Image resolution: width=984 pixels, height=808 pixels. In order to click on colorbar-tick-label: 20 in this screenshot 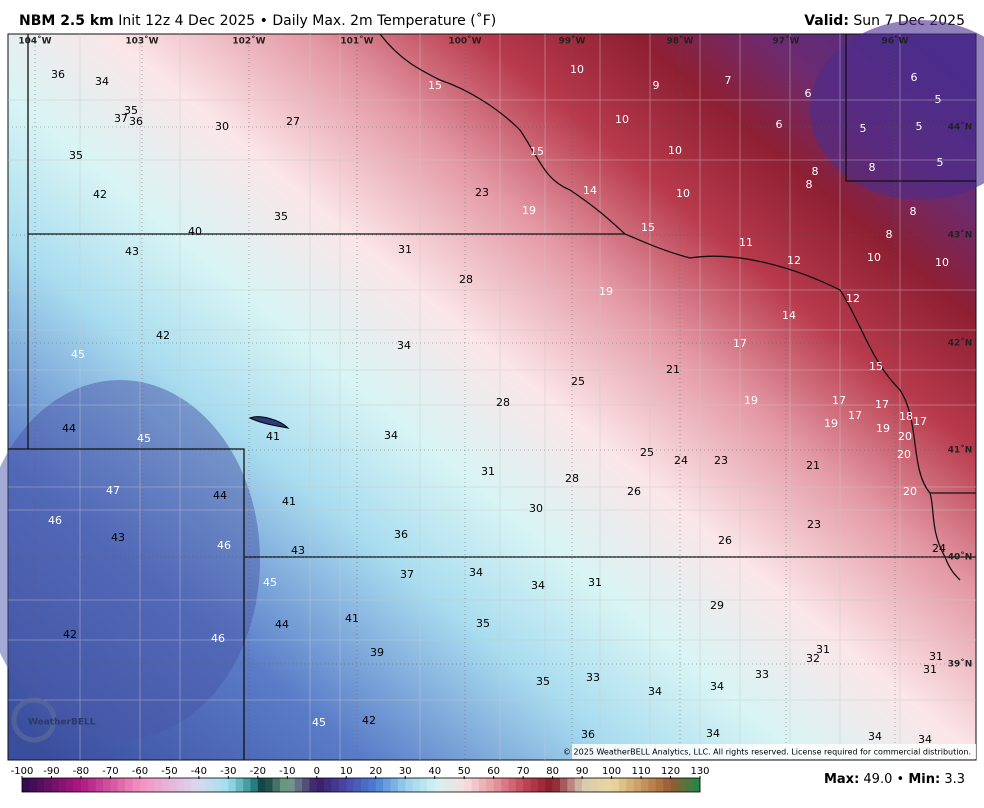, I will do `click(375, 771)`.